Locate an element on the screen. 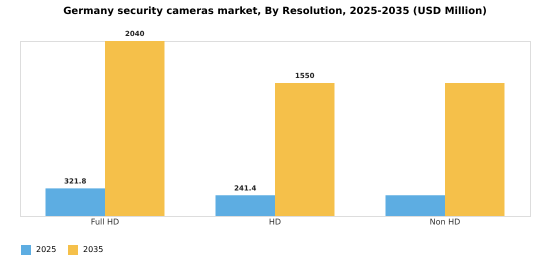  x-tick-label: Full HD is located at coordinates (105, 222).